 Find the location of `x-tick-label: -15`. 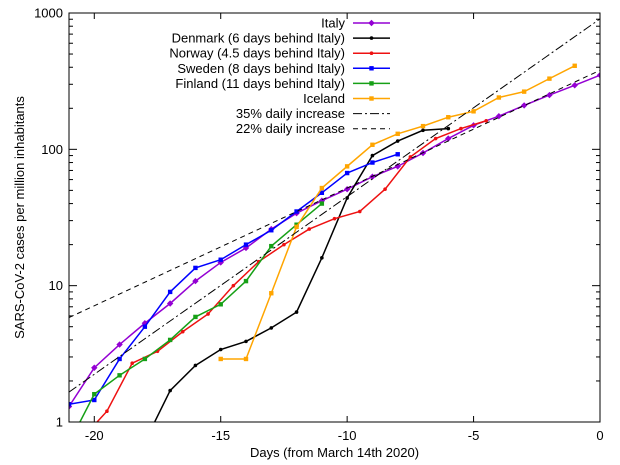

x-tick-label: -15 is located at coordinates (220, 435).